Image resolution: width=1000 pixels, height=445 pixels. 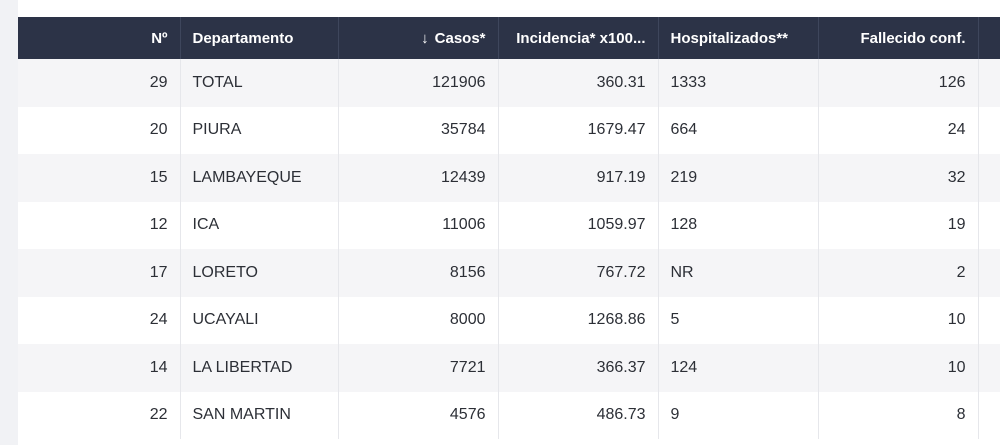 What do you see at coordinates (99, 368) in the screenshot?
I see `cell-no: 14` at bounding box center [99, 368].